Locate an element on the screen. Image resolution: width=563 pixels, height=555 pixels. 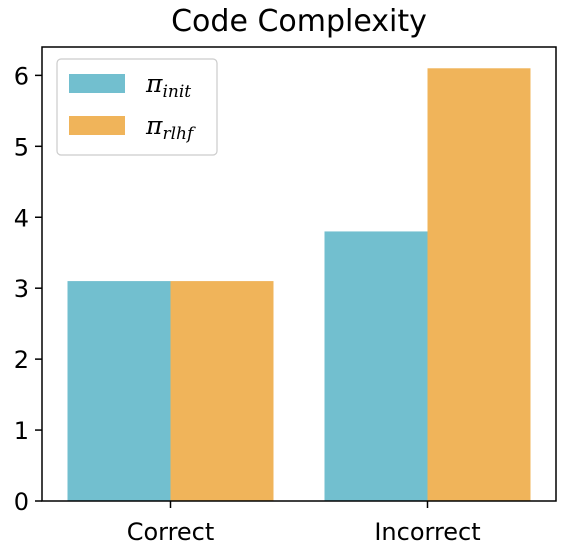
x-axis: Correct Incorrect is located at coordinates (304, 523).